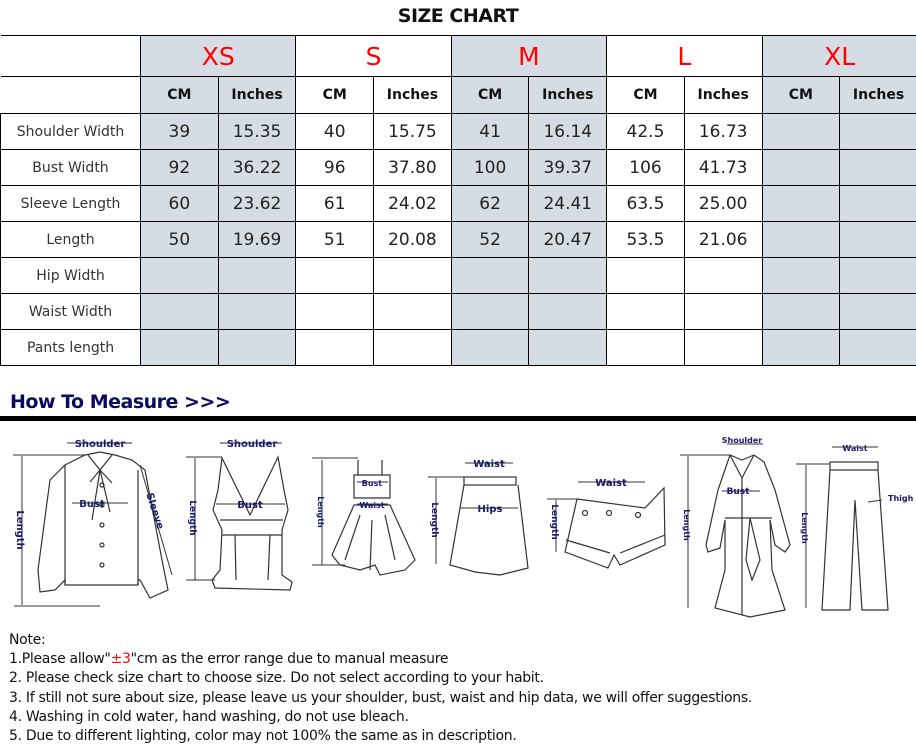 This screenshot has height=753, width=916. Describe the element at coordinates (568, 131) in the screenshot. I see `table-cell: 16.14` at that location.